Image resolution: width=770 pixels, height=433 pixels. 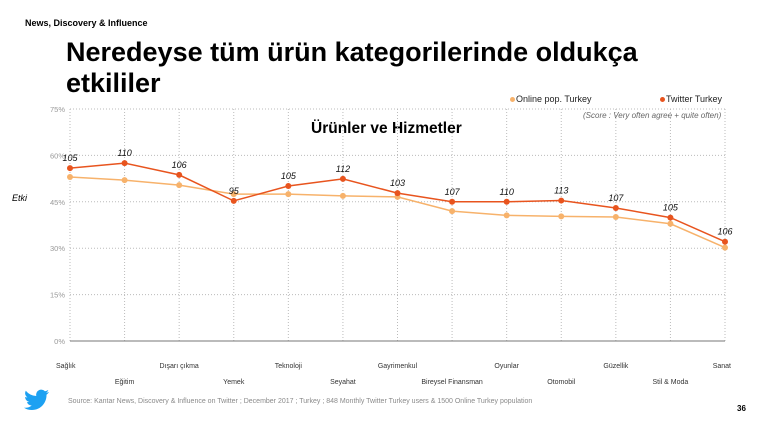 I want to click on x-tick-label: Otomobil, so click(x=561, y=382).